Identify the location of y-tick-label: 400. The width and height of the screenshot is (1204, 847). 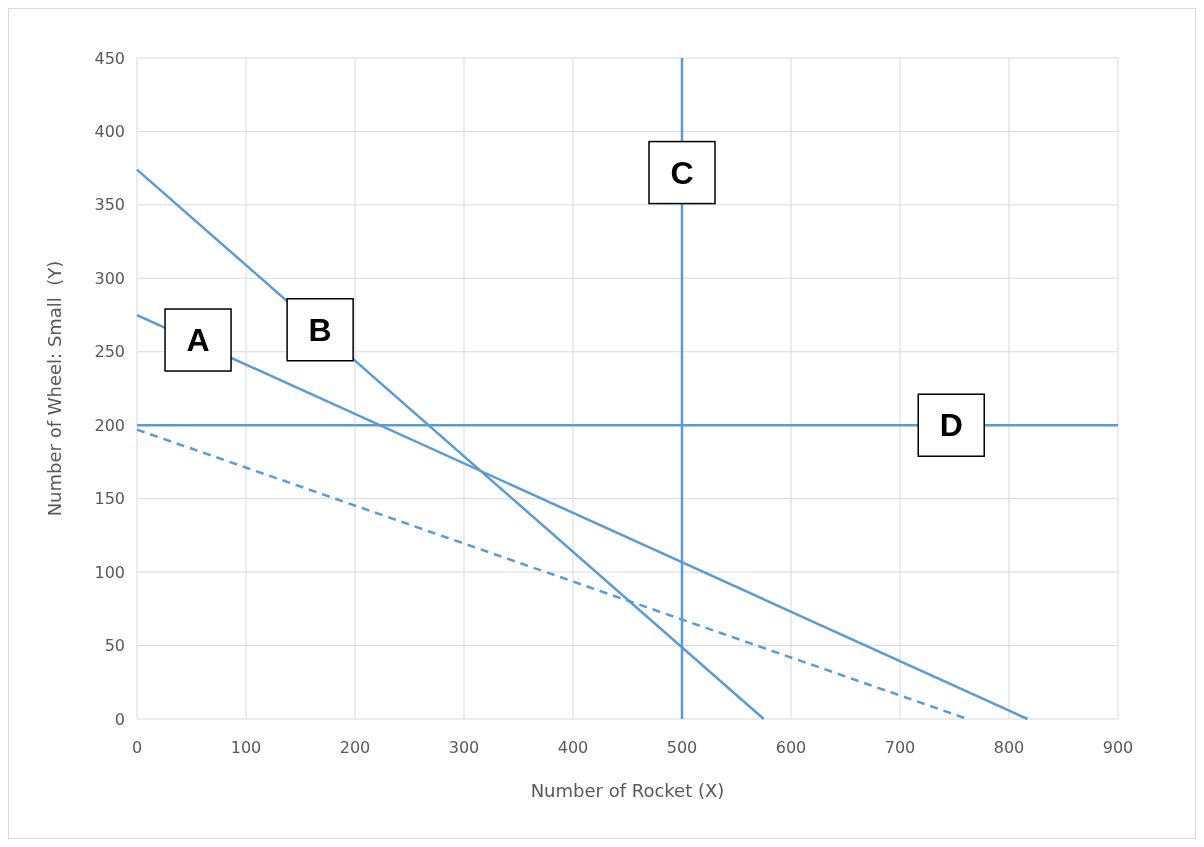
(109, 132).